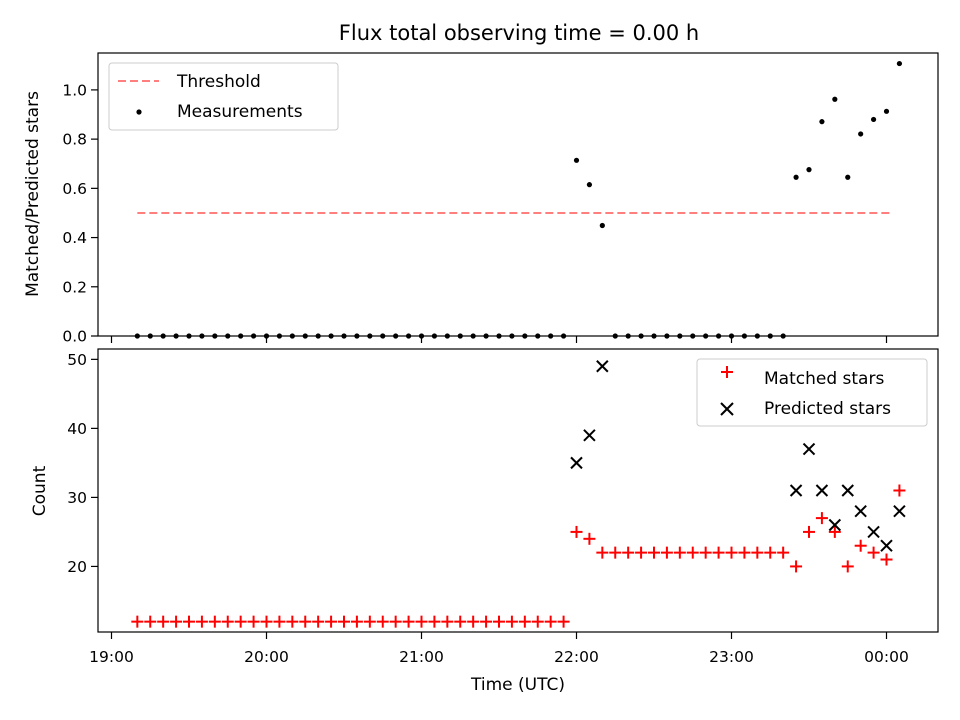 Image resolution: width=960 pixels, height=720 pixels. What do you see at coordinates (82, 463) in the screenshot?
I see `bottom-y-ticks: 20 30 40 50` at bounding box center [82, 463].